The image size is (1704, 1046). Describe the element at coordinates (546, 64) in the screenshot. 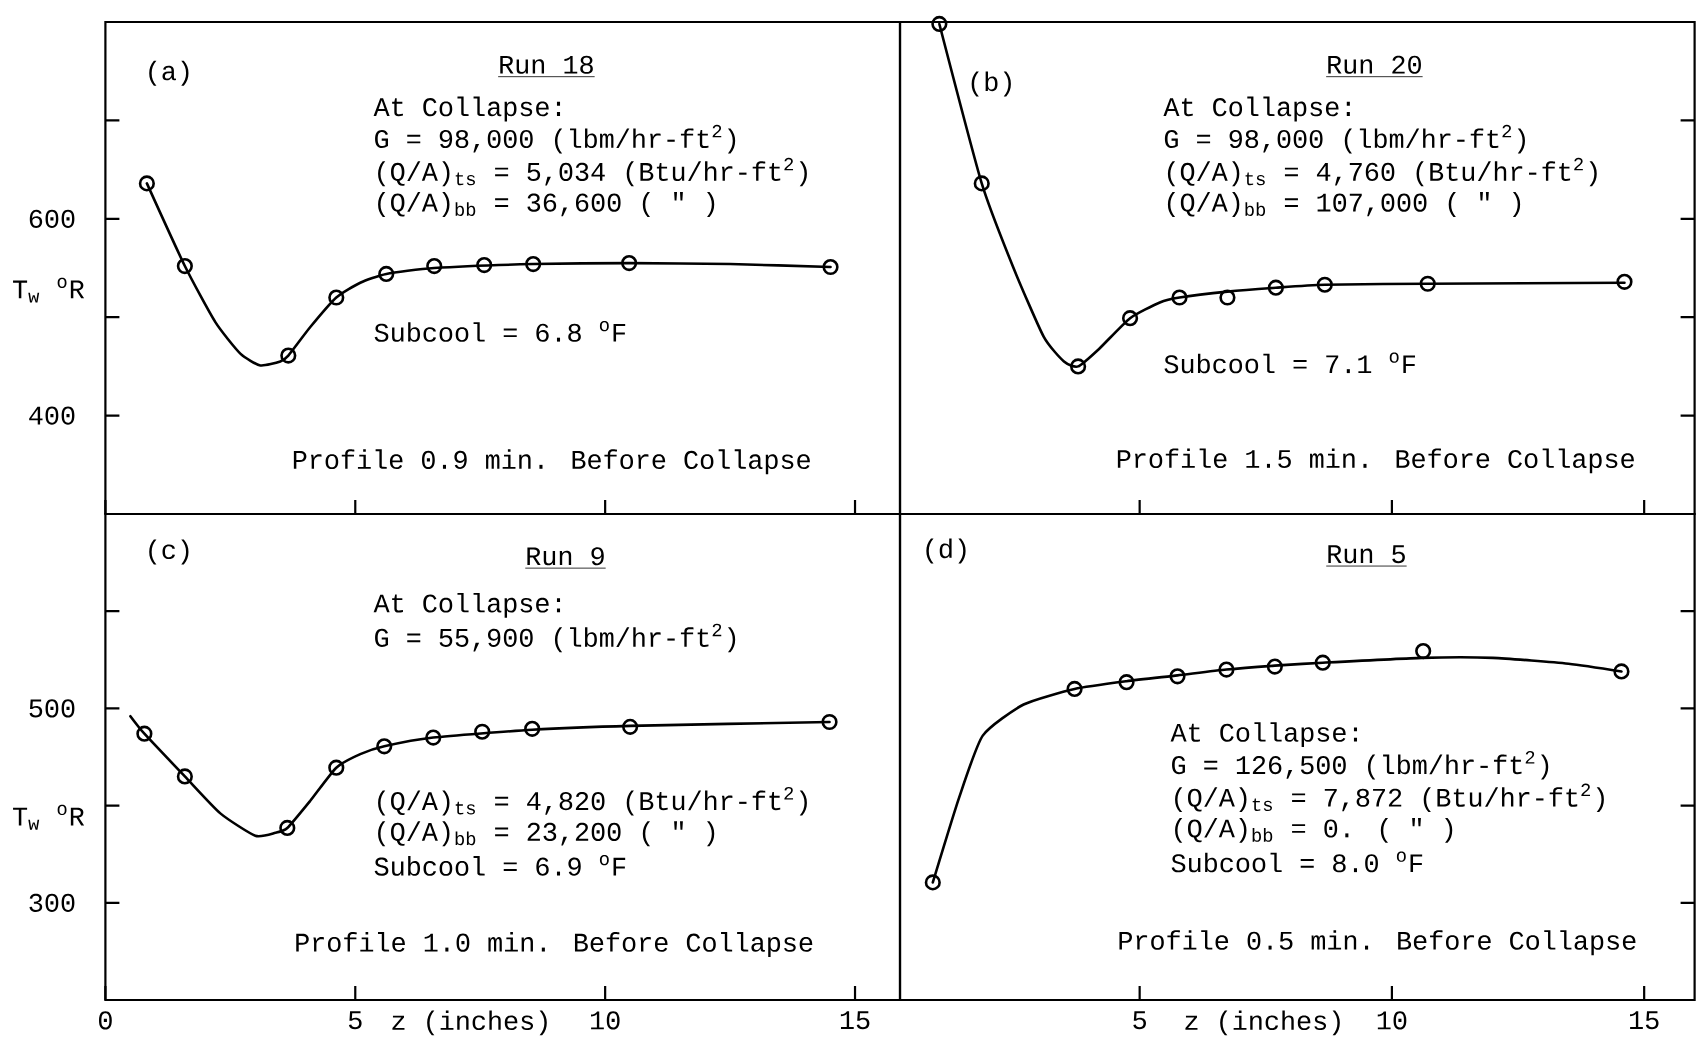

I see `text: Run 18` at that location.